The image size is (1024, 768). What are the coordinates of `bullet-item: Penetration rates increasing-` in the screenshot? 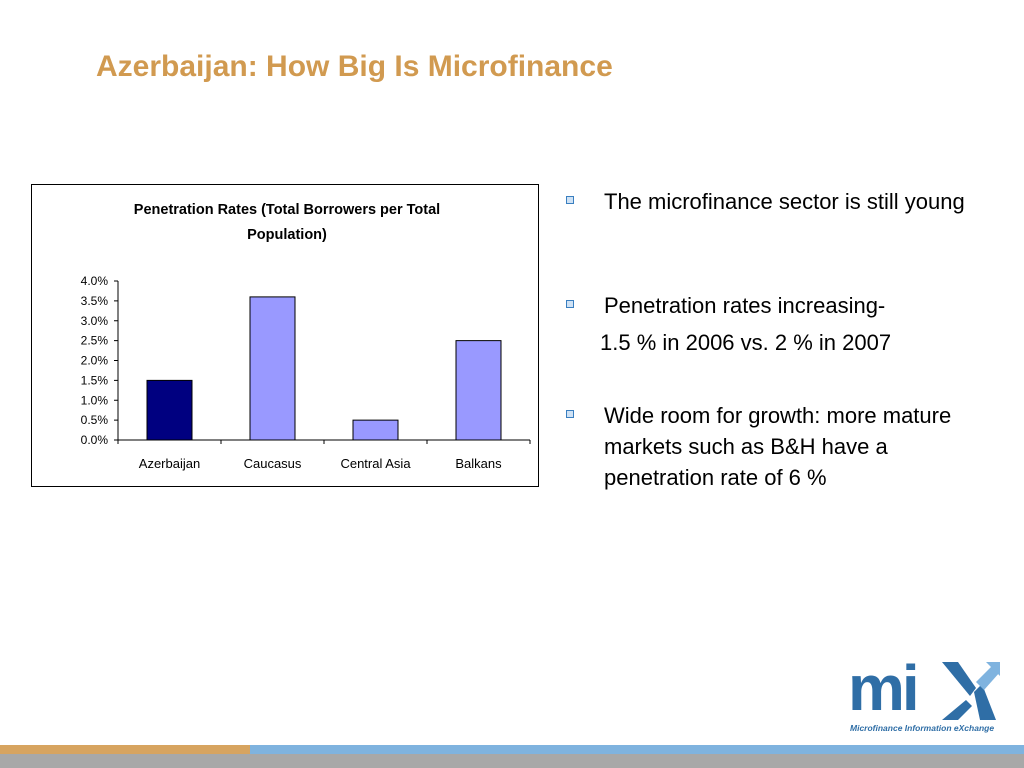 It's located at (776, 305).